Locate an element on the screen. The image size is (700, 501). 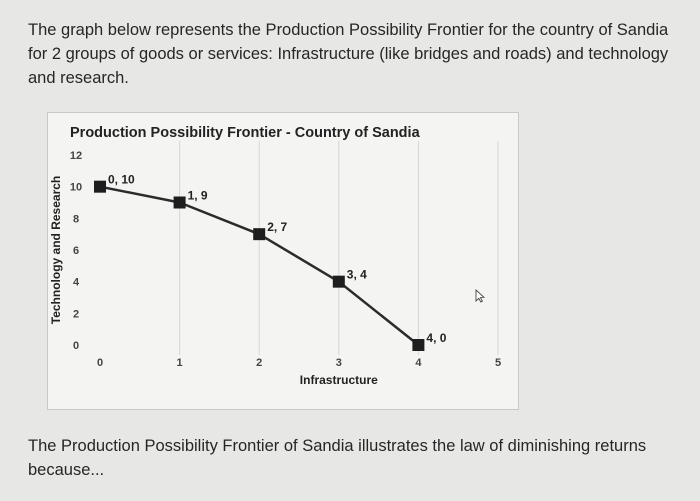
x-axis-label: Infrastructure is located at coordinates (339, 380).